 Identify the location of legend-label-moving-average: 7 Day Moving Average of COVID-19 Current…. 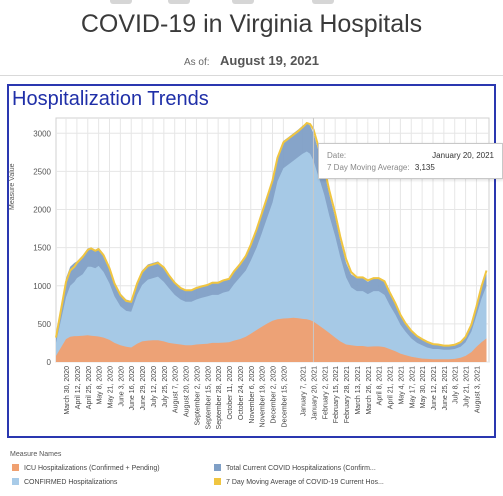
(305, 482).